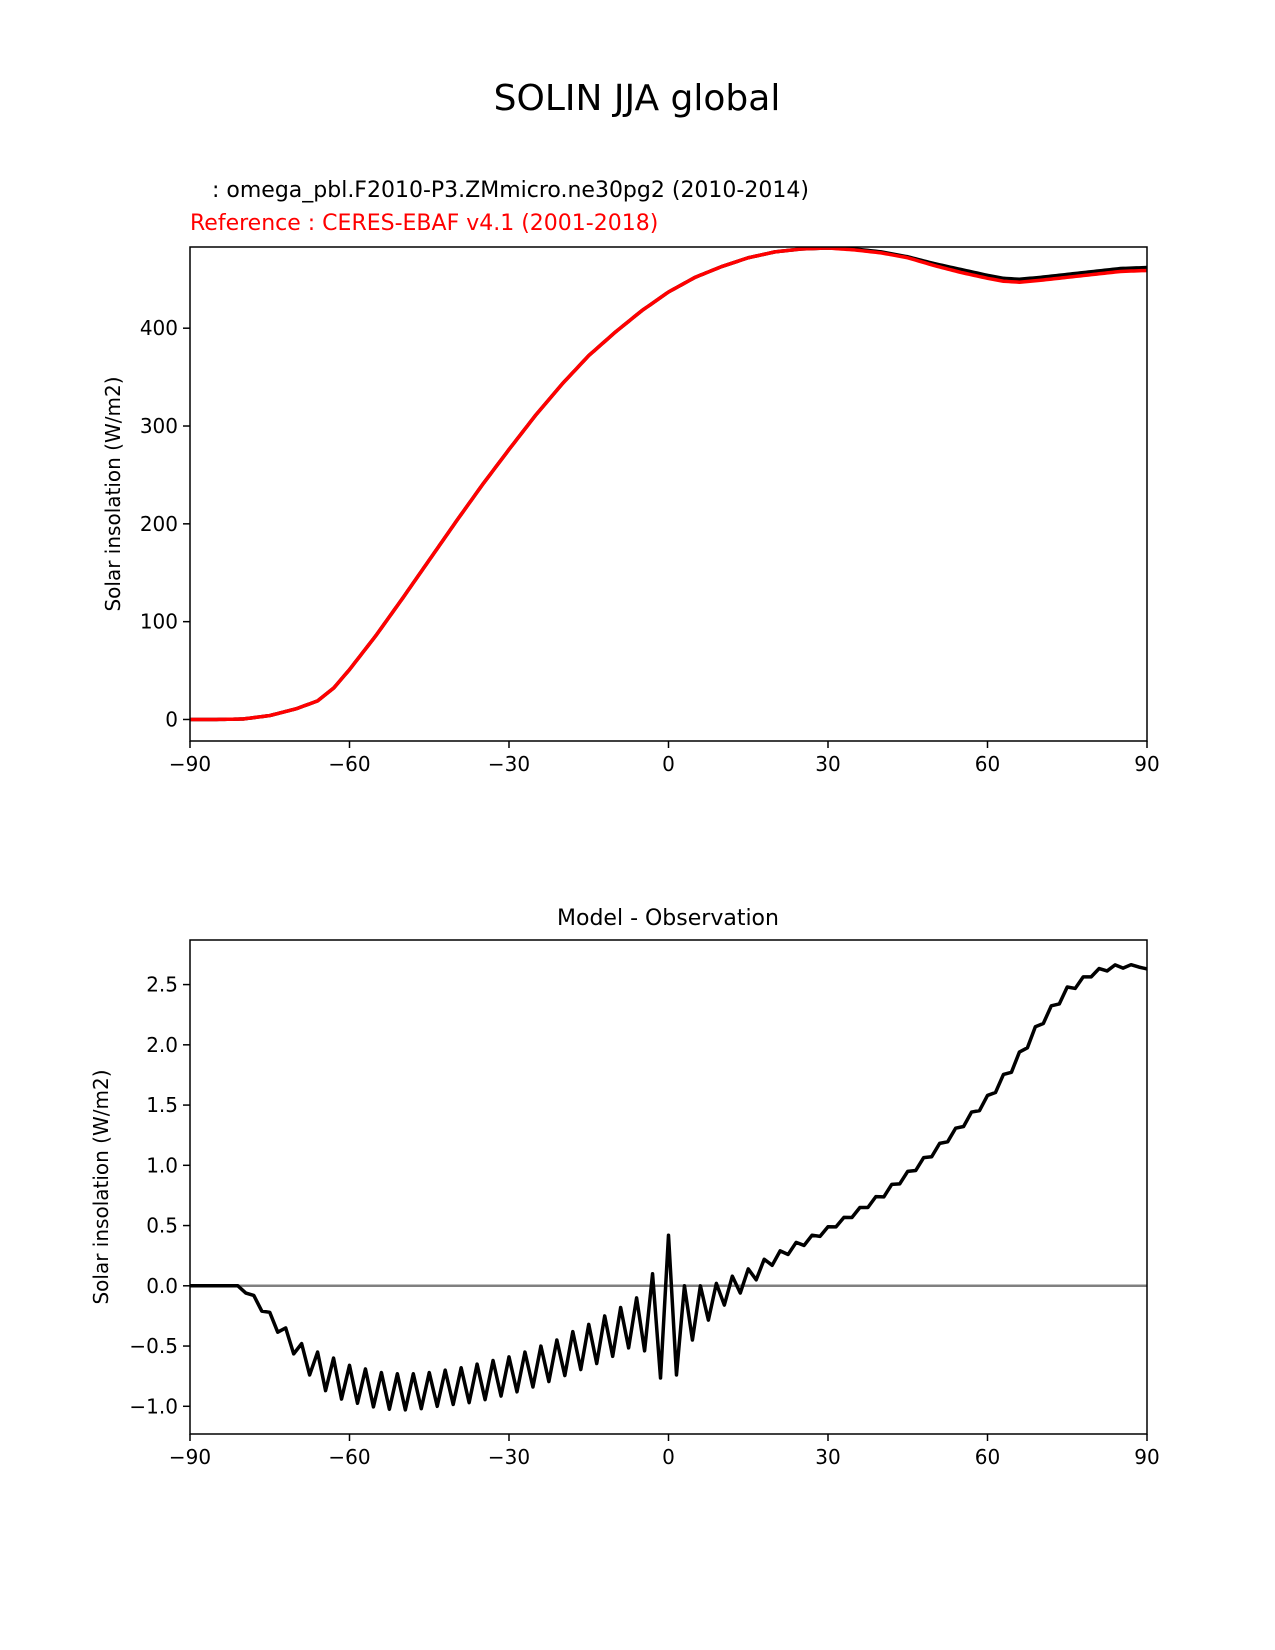 This screenshot has width=1275, height=1650. What do you see at coordinates (159, 328) in the screenshot?
I see `y-tick-label: 400` at bounding box center [159, 328].